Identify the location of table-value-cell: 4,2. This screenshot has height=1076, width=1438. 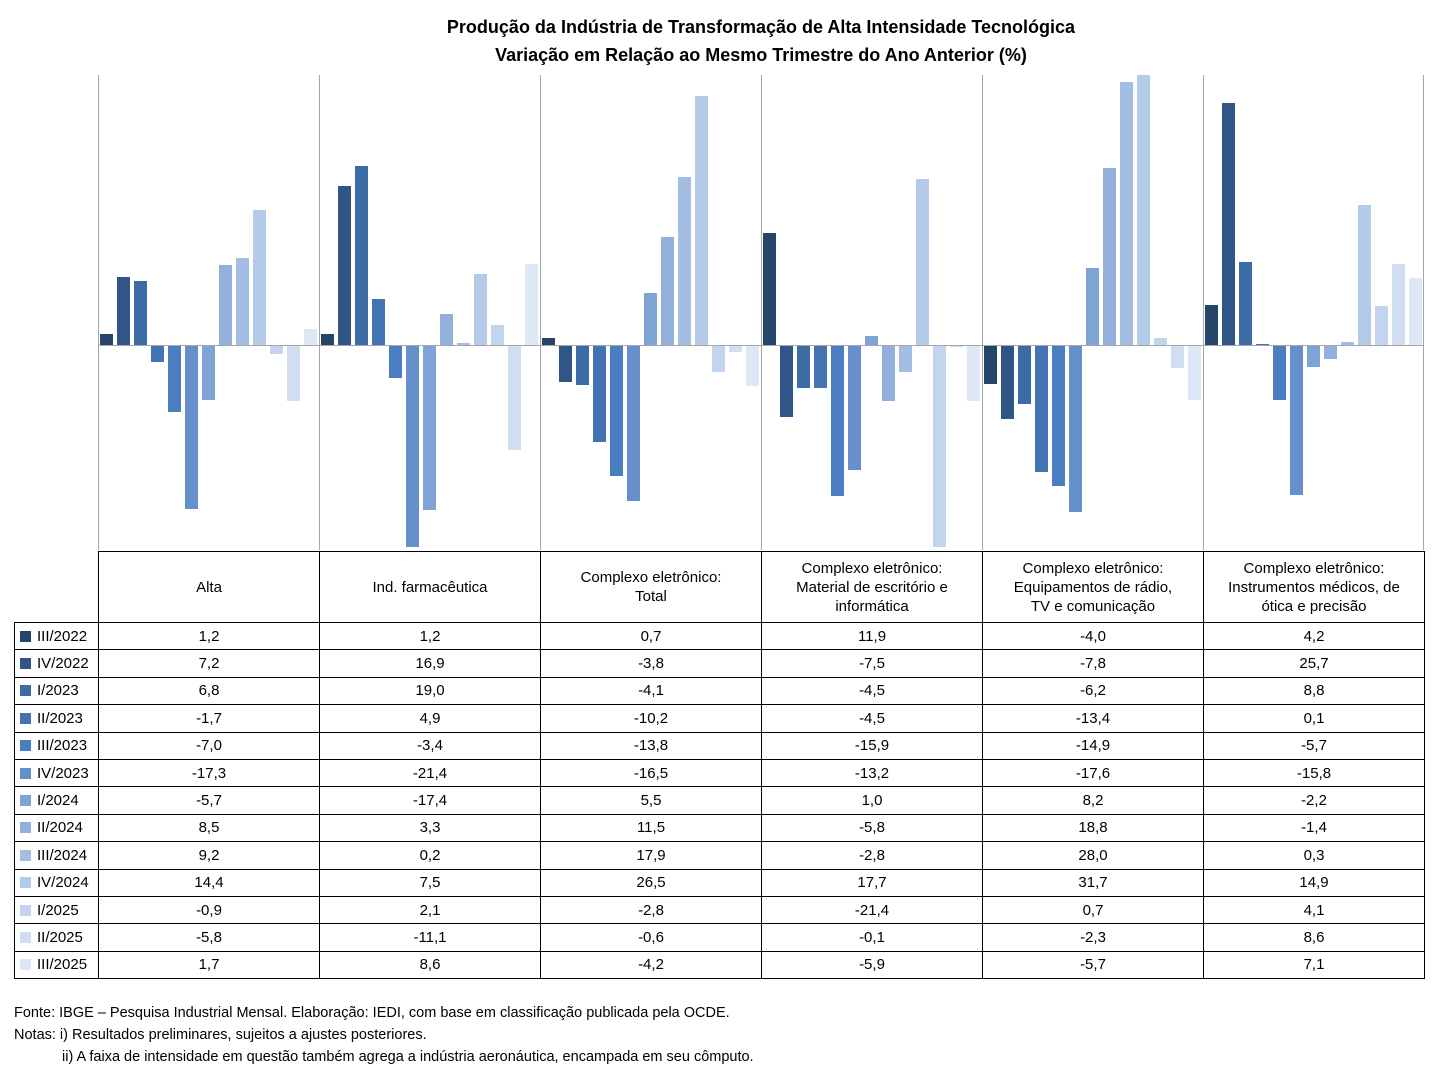
(1314, 636).